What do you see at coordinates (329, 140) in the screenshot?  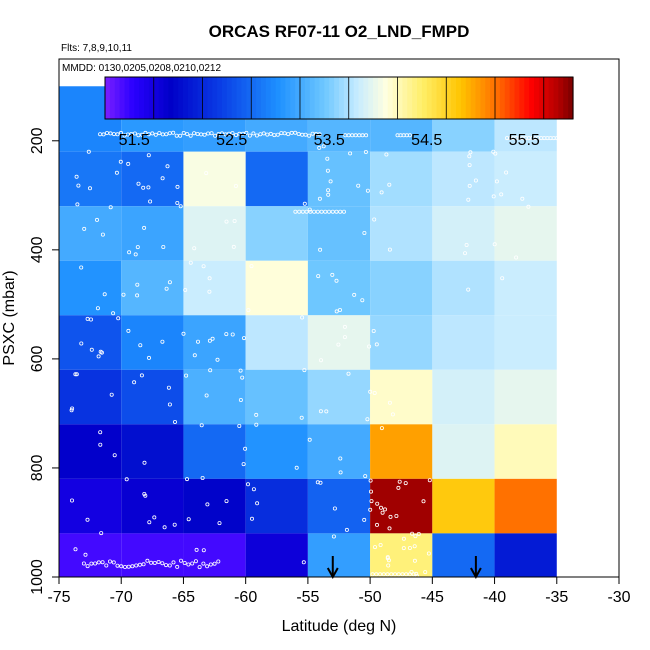 I see `colorbar-tick-labels: 51.5 52.5 53.5 54.5 55.5` at bounding box center [329, 140].